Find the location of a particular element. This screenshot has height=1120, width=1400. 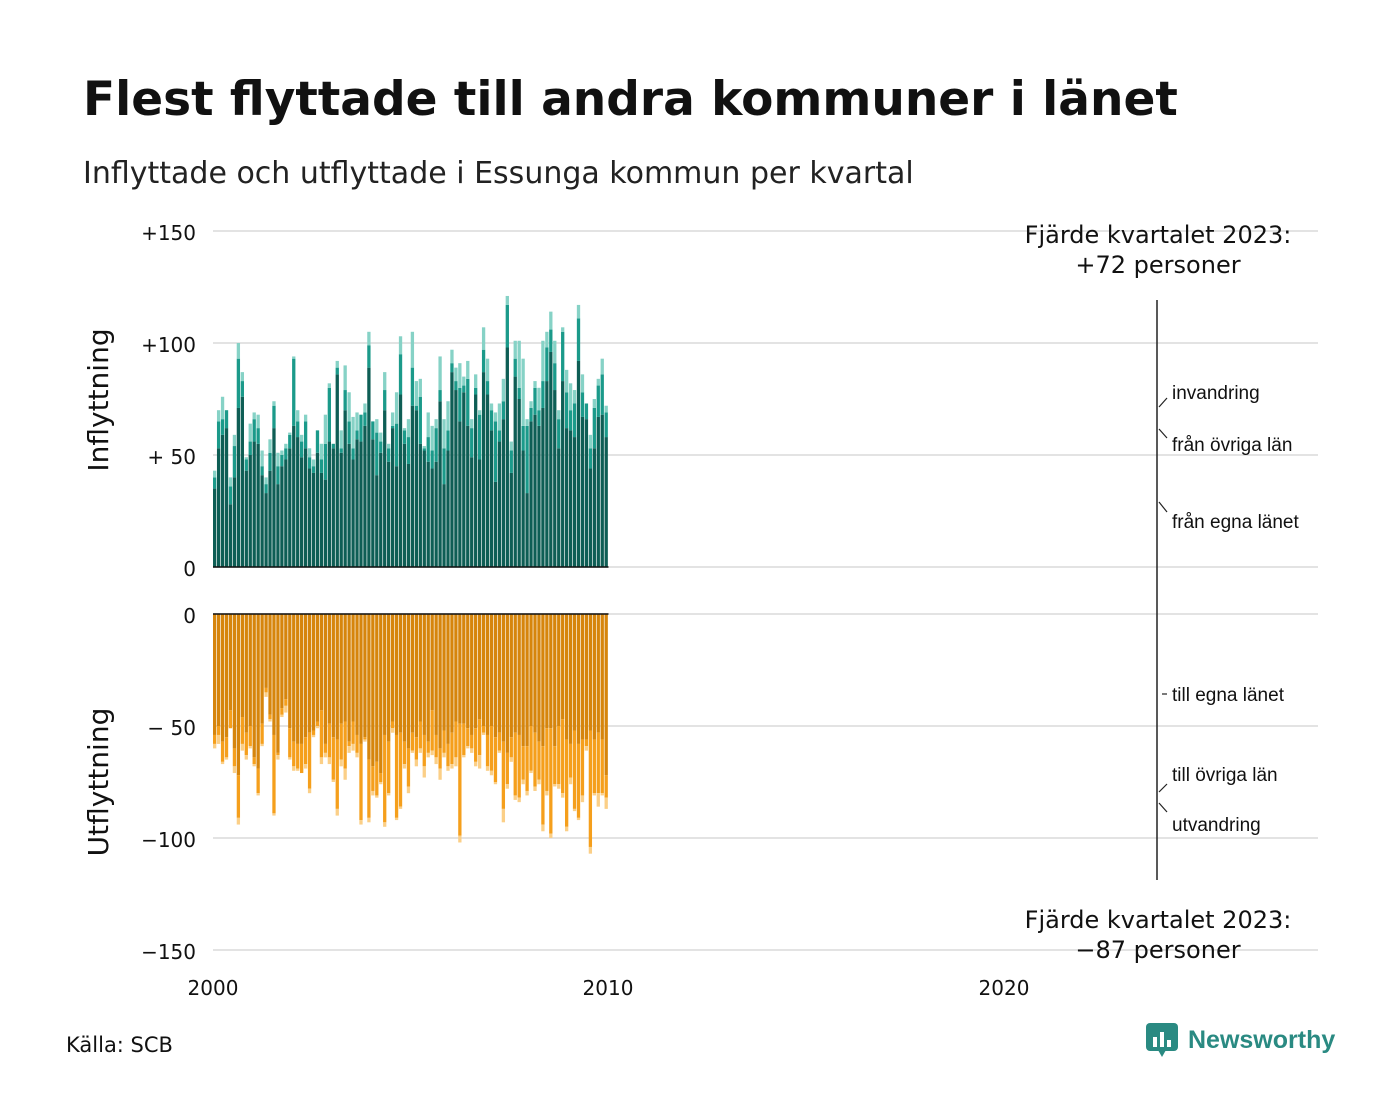

legend-till-egna-lanet: till egna länet is located at coordinates (1228, 695).